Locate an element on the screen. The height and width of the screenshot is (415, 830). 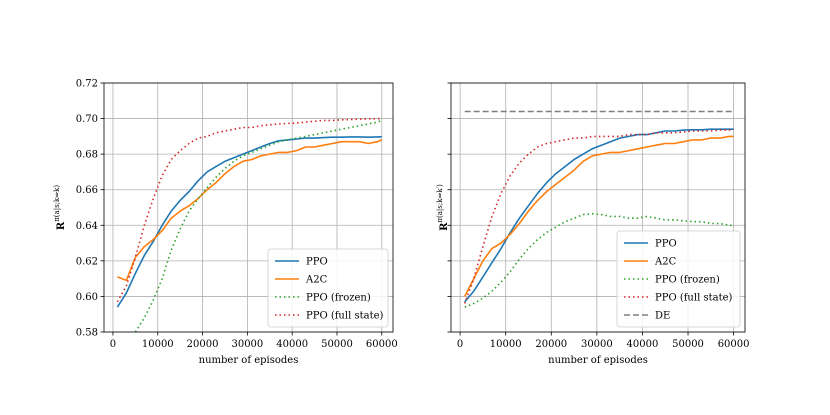
legend: PPO A2C PPO (frozen) PPO (full state) DE is located at coordinates (678, 279).